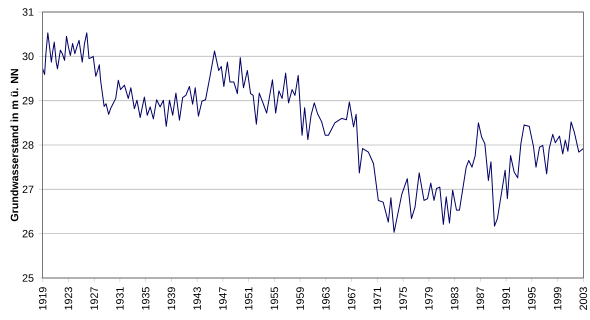  What do you see at coordinates (28, 100) in the screenshot?
I see `y-tick-label: 29` at bounding box center [28, 100].